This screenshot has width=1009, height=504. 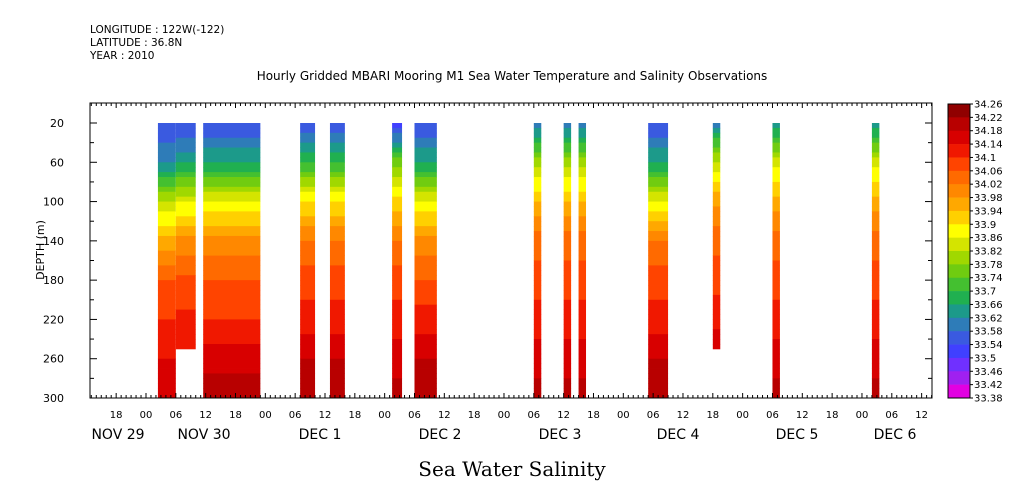 I want to click on x-axis-label: Sea Water Salinity, so click(x=512, y=469).